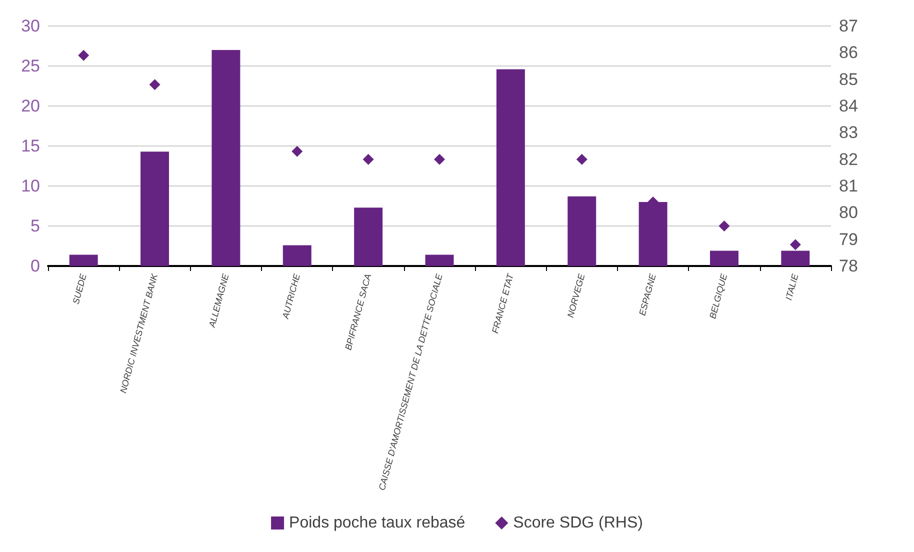 This screenshot has width=914, height=552. Describe the element at coordinates (848, 132) in the screenshot. I see `y2-tick-label: 83` at that location.